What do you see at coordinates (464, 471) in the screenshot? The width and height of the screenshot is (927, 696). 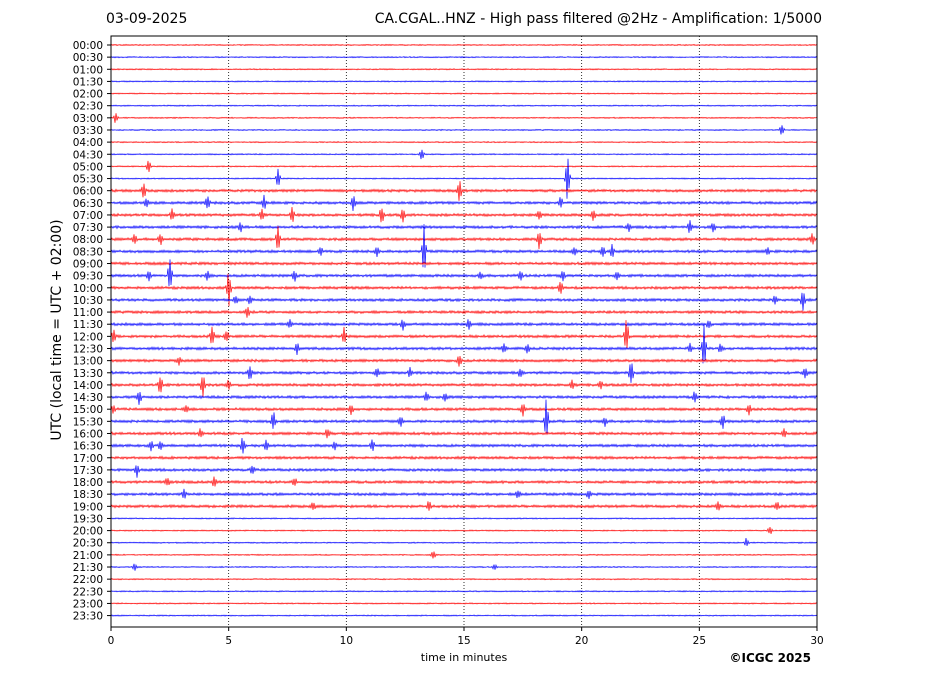 I see `trace-17:30` at bounding box center [464, 471].